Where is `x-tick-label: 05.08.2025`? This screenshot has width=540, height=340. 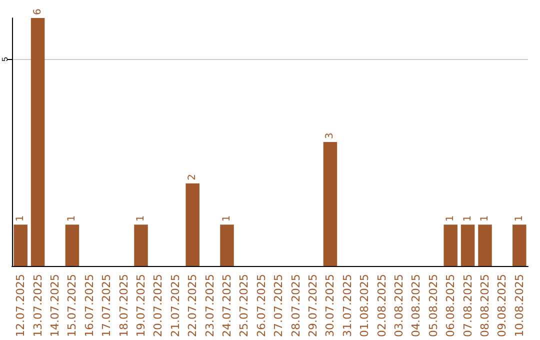
x-tick-label: 05.08.2025 is located at coordinates (433, 306).